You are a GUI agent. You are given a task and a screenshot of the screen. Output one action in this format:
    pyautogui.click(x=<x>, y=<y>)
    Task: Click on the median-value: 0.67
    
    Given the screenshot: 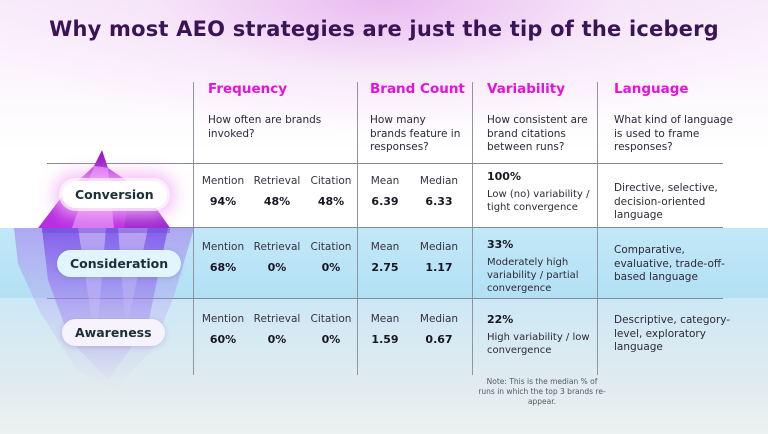 What is the action you would take?
    pyautogui.click(x=439, y=339)
    